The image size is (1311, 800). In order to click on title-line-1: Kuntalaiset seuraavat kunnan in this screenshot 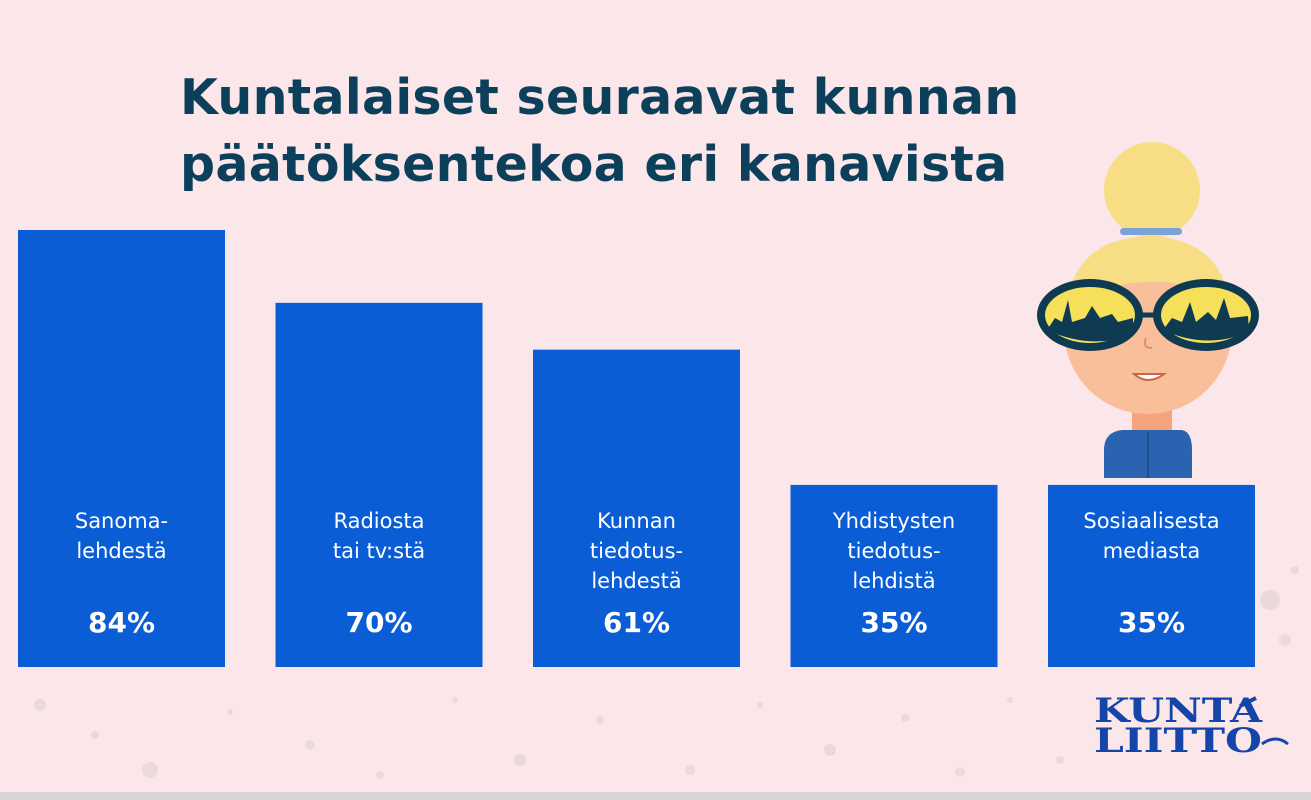, I will do `click(600, 97)`.